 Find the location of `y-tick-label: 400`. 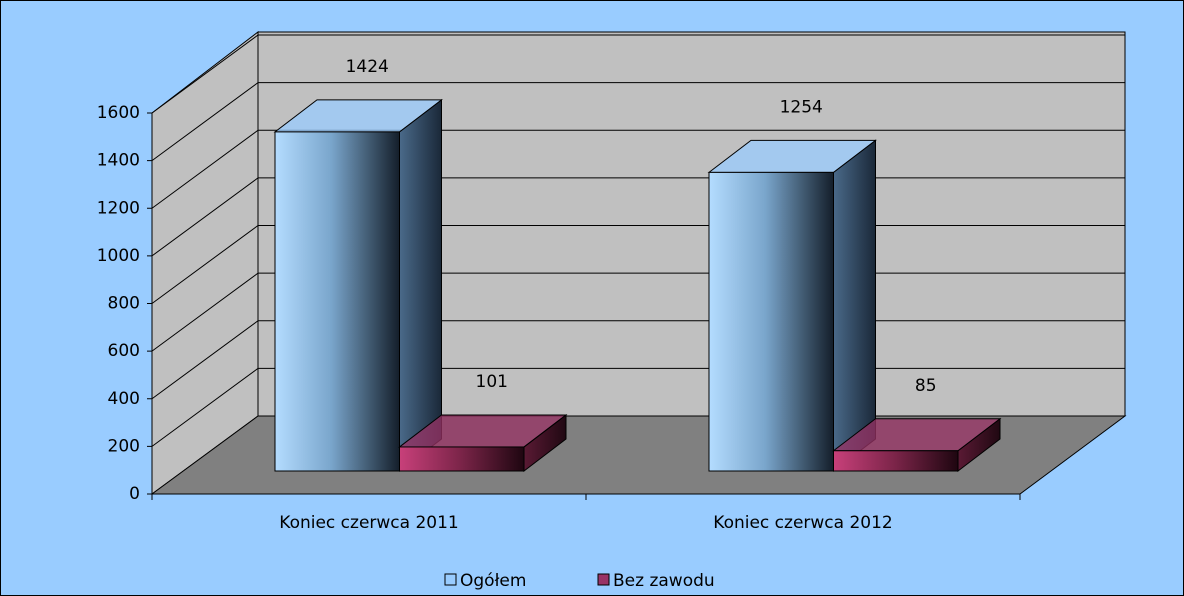

y-tick-label: 400 is located at coordinates (124, 399).